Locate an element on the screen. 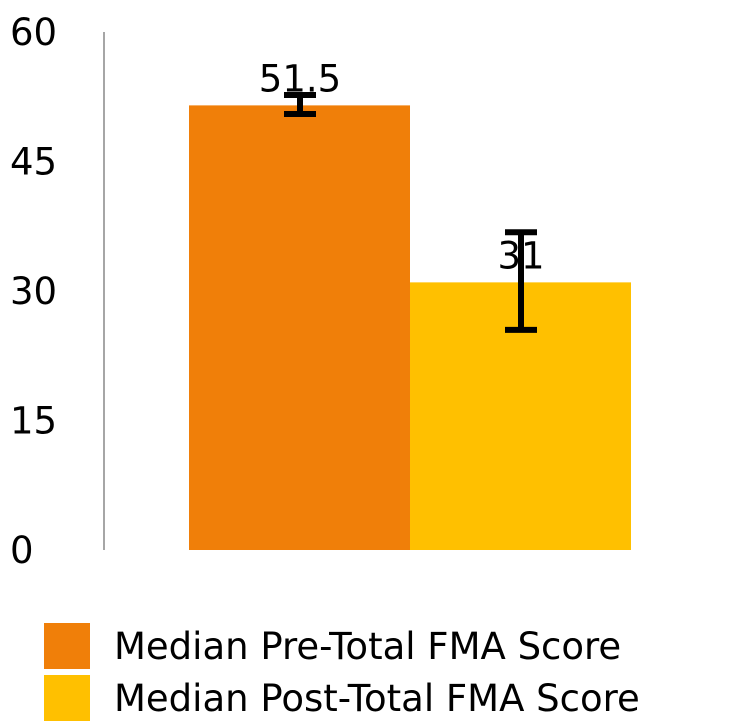  data-label-series-1: 31 is located at coordinates (520, 255).